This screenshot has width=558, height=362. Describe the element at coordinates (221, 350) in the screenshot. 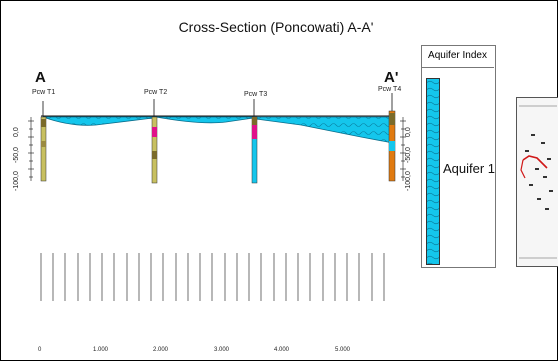

I see `scale-label-3000: 3.000` at that location.